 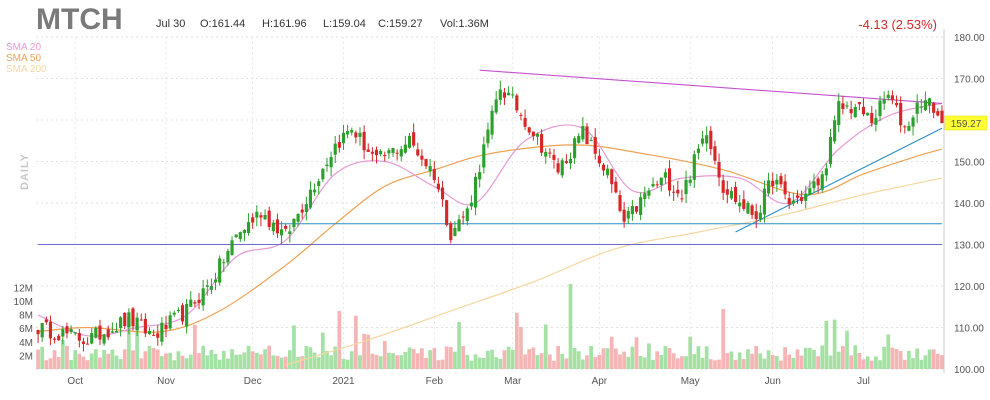 I want to click on price-tick-120: 120.00, so click(x=969, y=287).